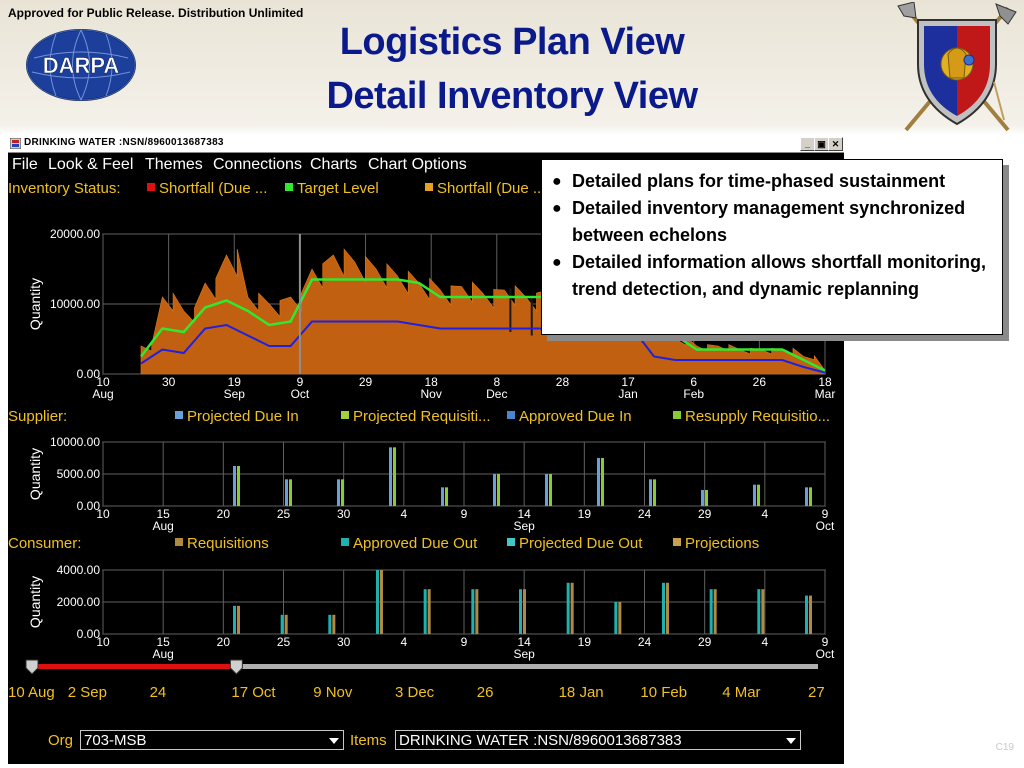 Image resolution: width=1024 pixels, height=768 pixels. Describe the element at coordinates (807, 144) in the screenshot. I see `minimize-button: _` at that location.